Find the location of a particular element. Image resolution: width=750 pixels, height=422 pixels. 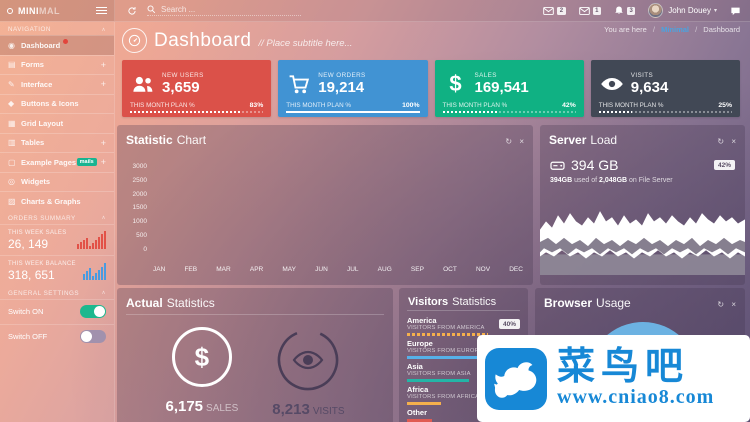

topbar-right: 2 1 3 John Douey ▾ is located at coordinates (646, 10).